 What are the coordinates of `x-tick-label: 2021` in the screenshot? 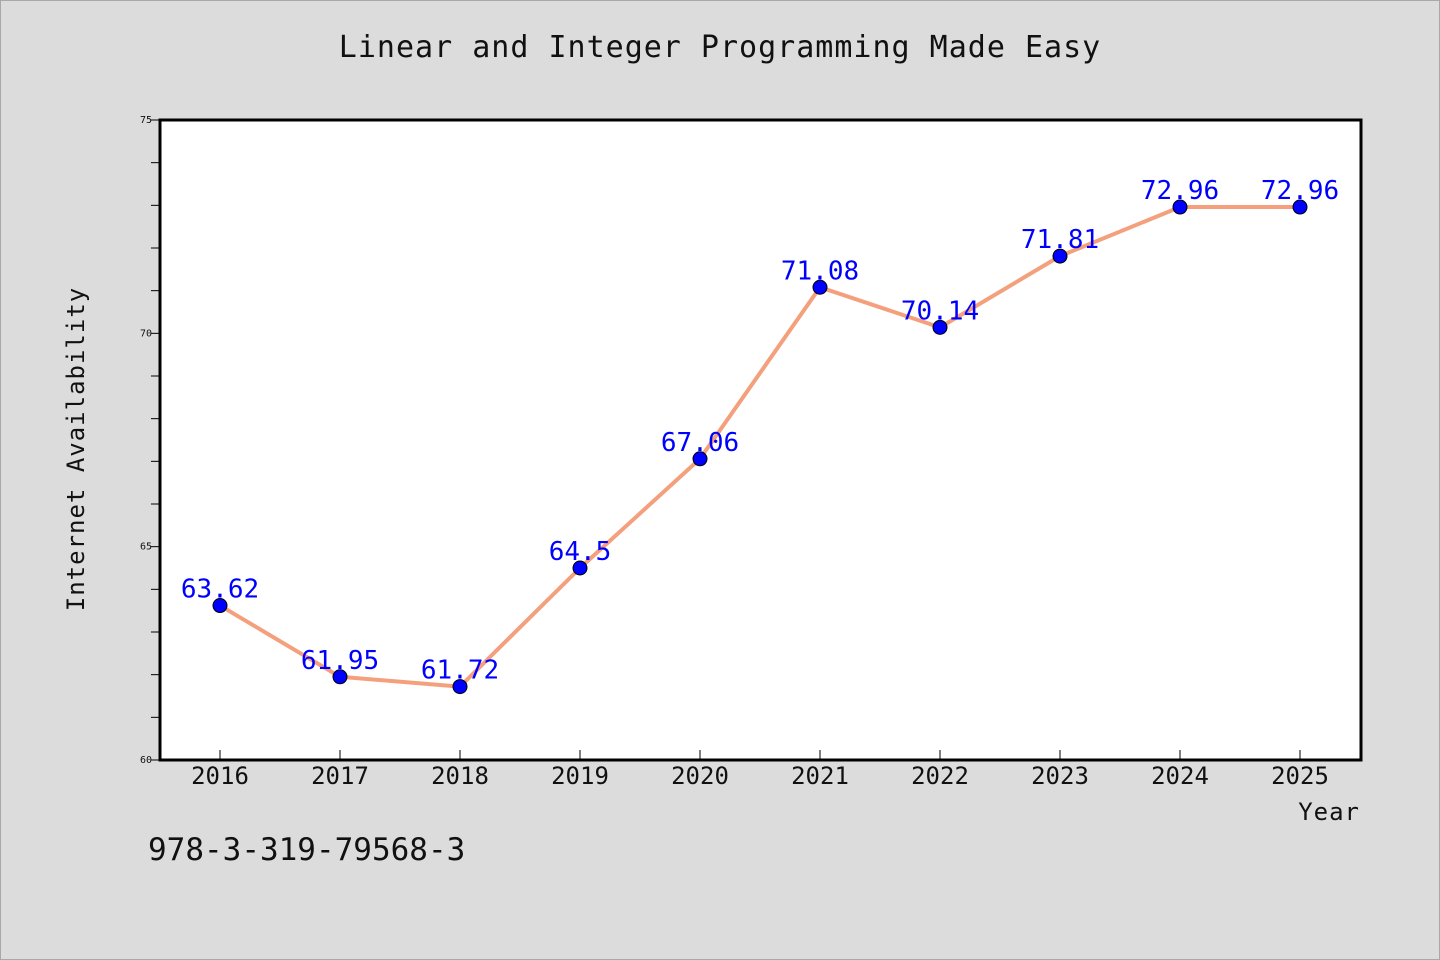 It's located at (820, 776).